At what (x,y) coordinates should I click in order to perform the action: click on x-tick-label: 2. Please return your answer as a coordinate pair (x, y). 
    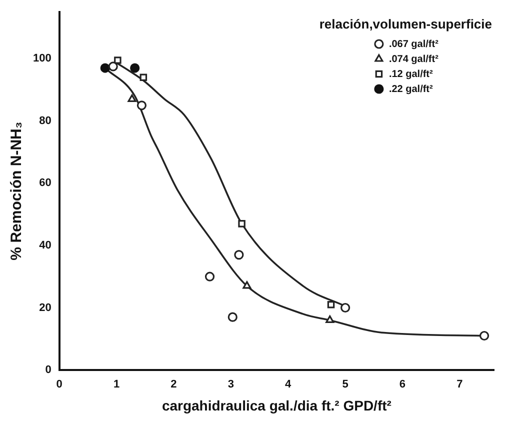
    Looking at the image, I should click on (173, 384).